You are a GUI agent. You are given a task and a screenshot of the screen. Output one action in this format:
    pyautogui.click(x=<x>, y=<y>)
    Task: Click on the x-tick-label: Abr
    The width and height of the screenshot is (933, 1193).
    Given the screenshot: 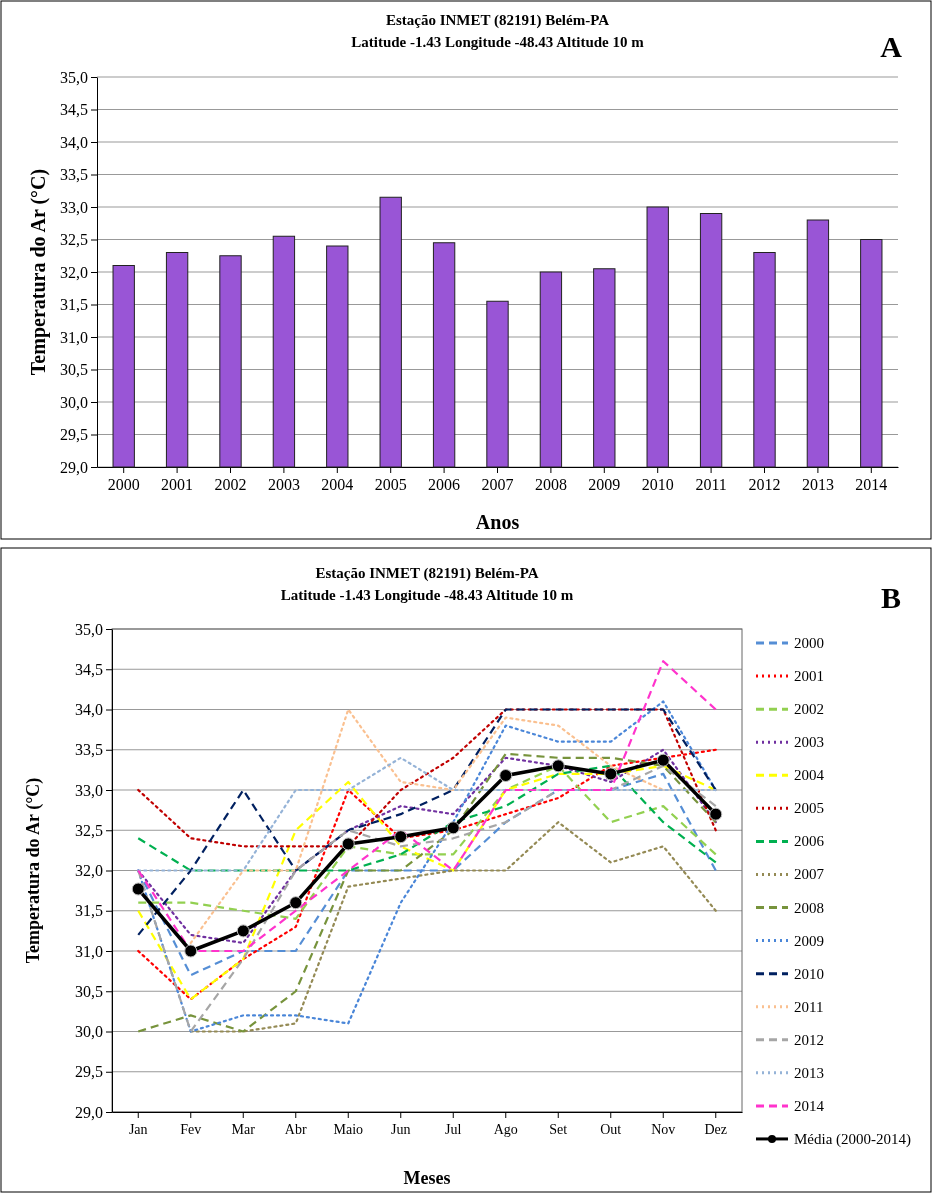 What is the action you would take?
    pyautogui.click(x=295, y=1129)
    